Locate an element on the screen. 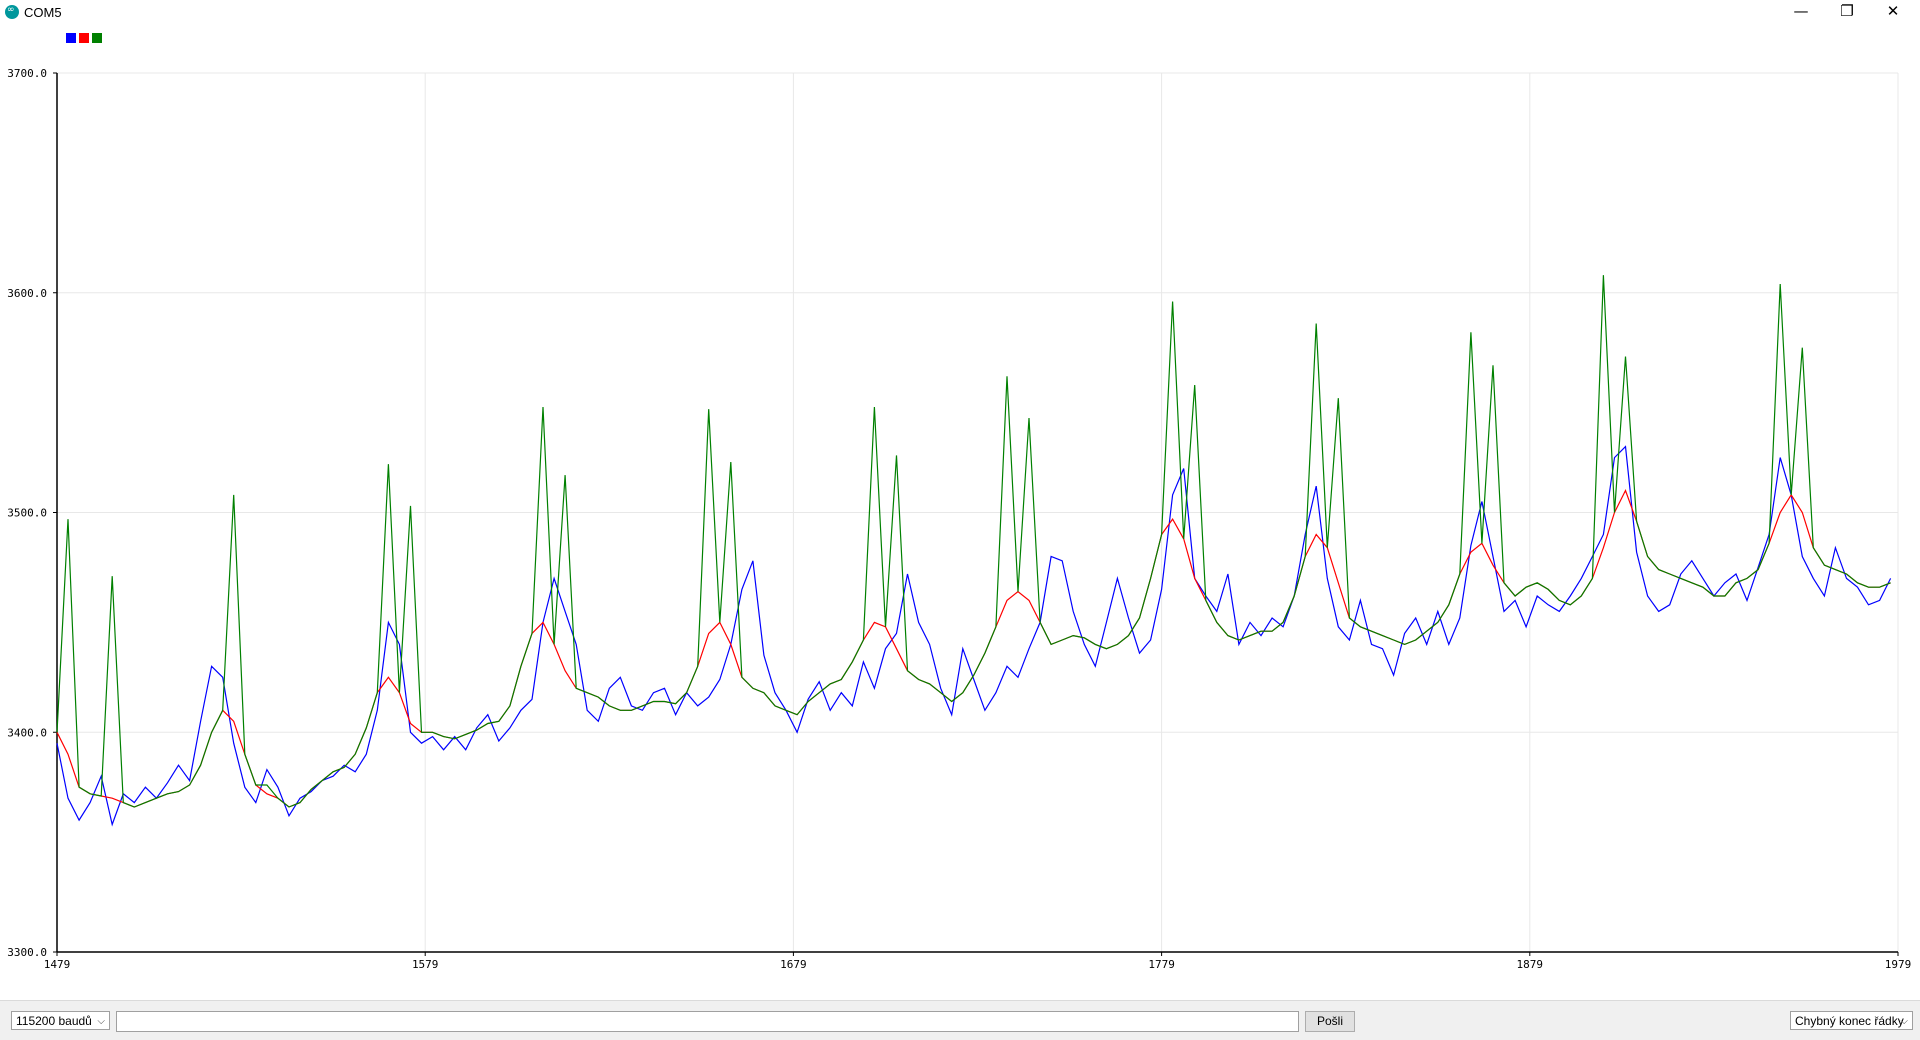 The width and height of the screenshot is (1920, 1040). x-tick-label: 1479 is located at coordinates (57, 964).